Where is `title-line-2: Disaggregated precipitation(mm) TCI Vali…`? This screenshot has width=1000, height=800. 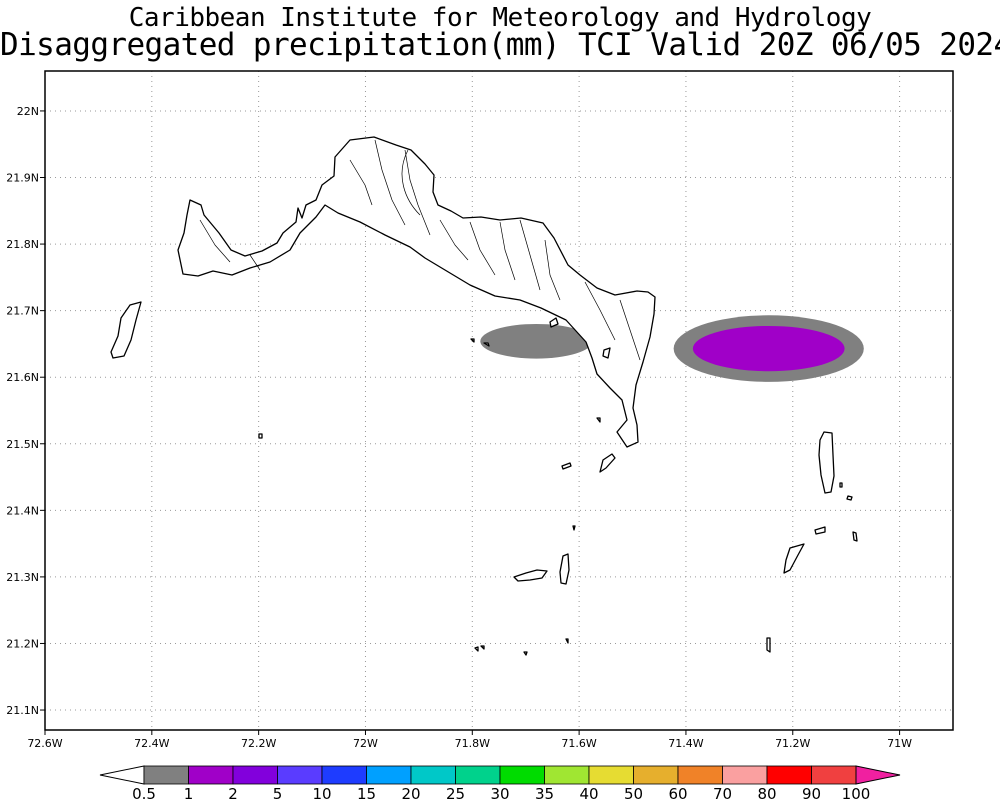
title-line-2: Disaggregated precipitation(mm) TCI Vali… is located at coordinates (500, 45).